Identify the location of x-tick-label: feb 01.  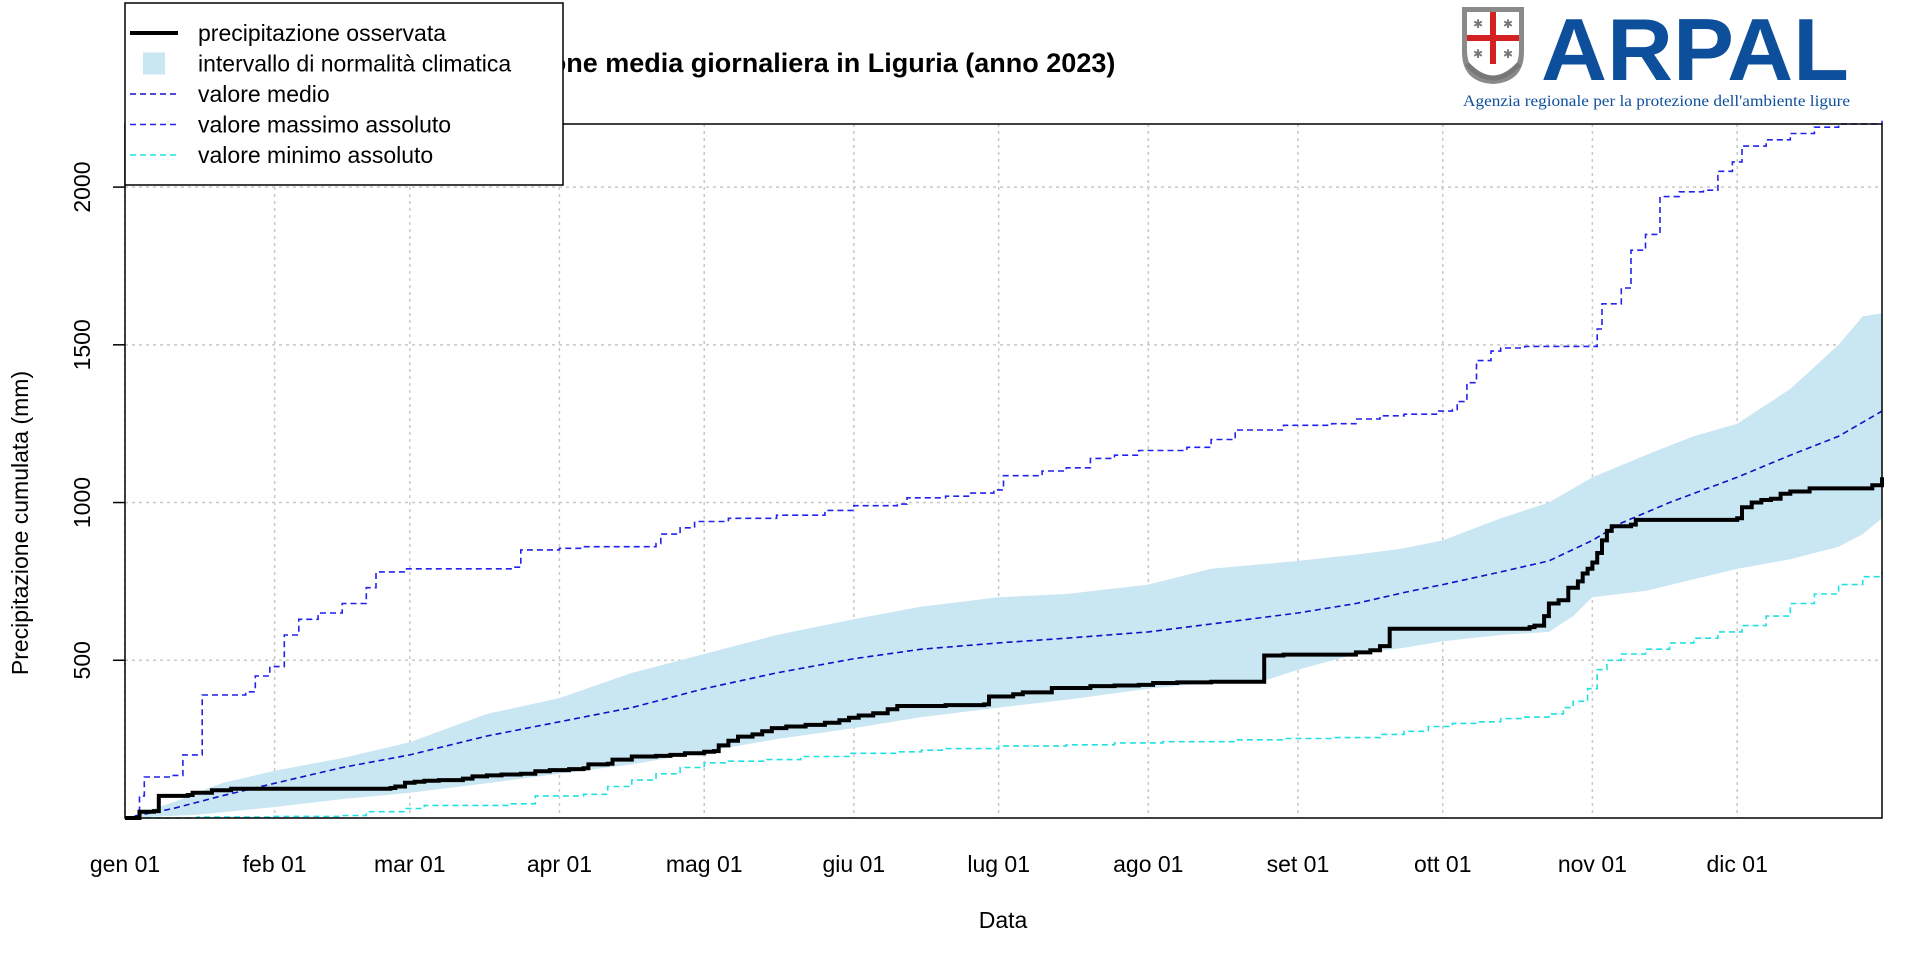
(275, 864).